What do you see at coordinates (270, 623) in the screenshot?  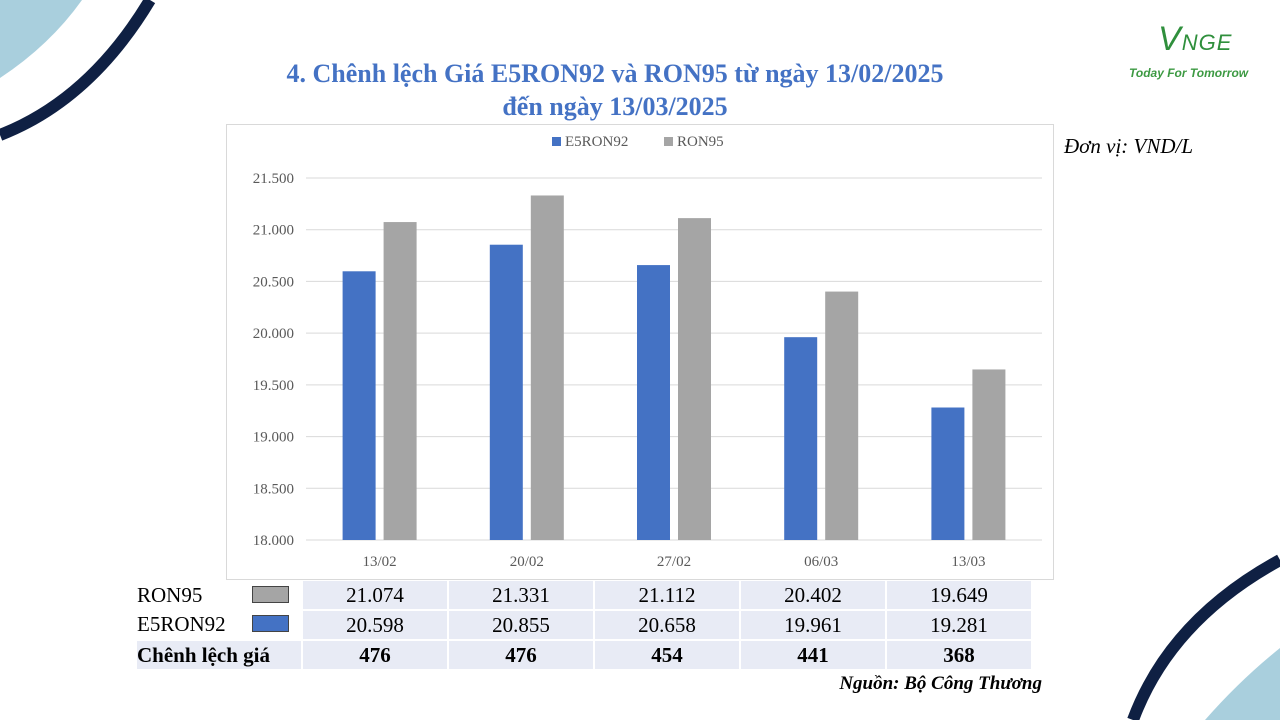 I see `e5ron92-swatch` at bounding box center [270, 623].